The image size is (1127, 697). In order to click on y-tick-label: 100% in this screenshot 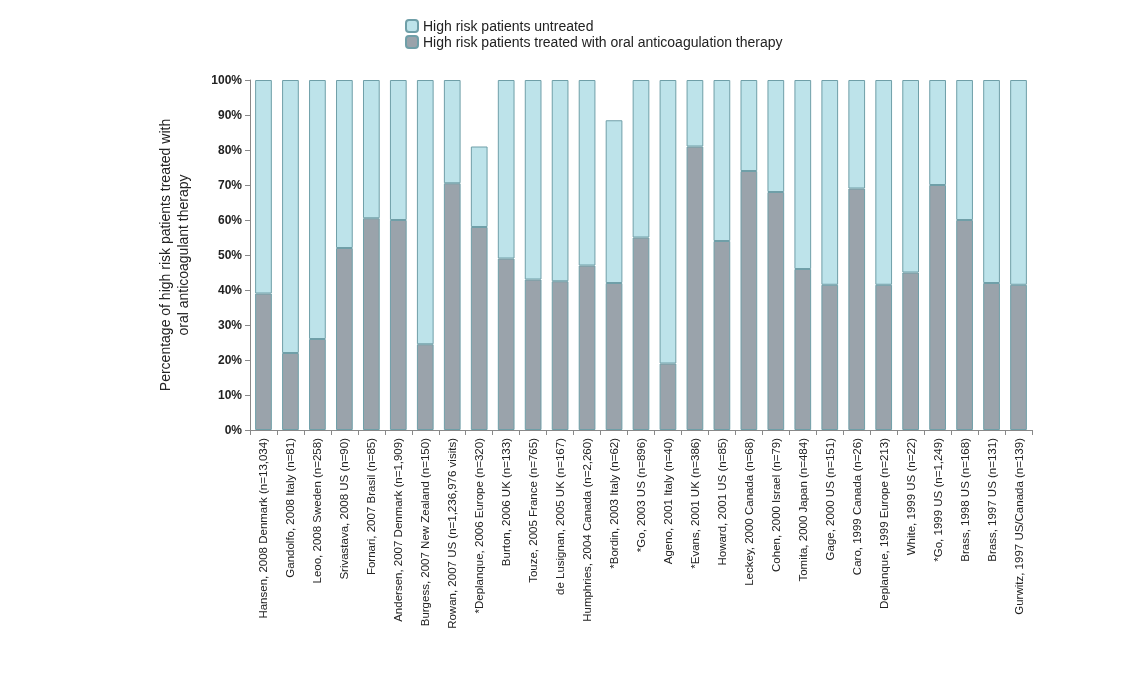, I will do `click(227, 80)`.